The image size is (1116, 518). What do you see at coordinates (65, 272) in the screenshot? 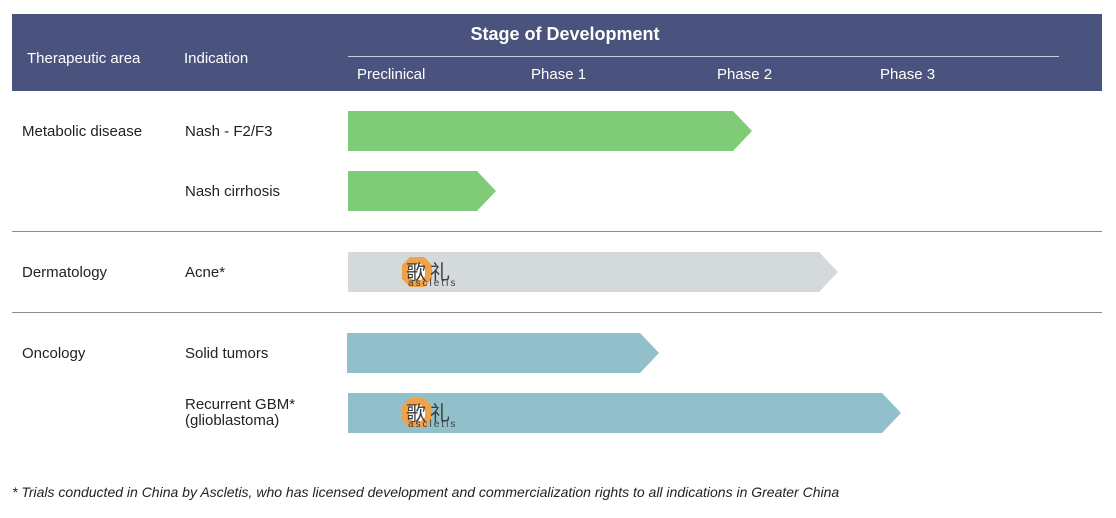
I see `area-dermatology: Dermatology` at bounding box center [65, 272].